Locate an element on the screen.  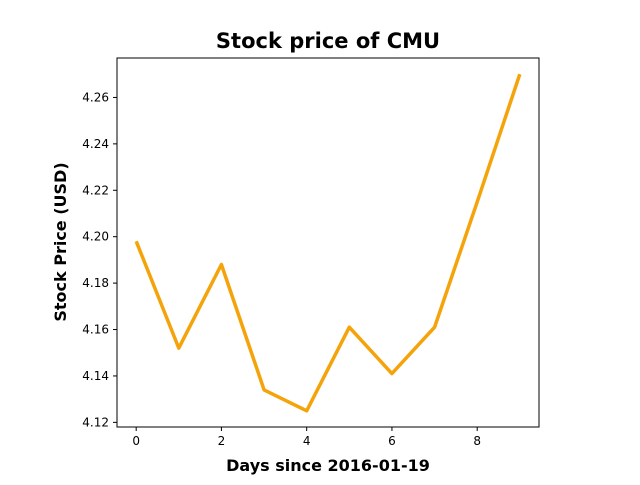
chart-title: Stock price of CMU is located at coordinates (328, 41).